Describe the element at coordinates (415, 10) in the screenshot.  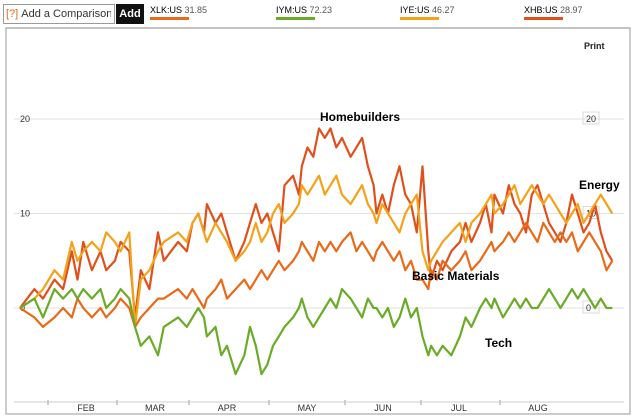
I see `legend-ticker: IYE:US` at that location.